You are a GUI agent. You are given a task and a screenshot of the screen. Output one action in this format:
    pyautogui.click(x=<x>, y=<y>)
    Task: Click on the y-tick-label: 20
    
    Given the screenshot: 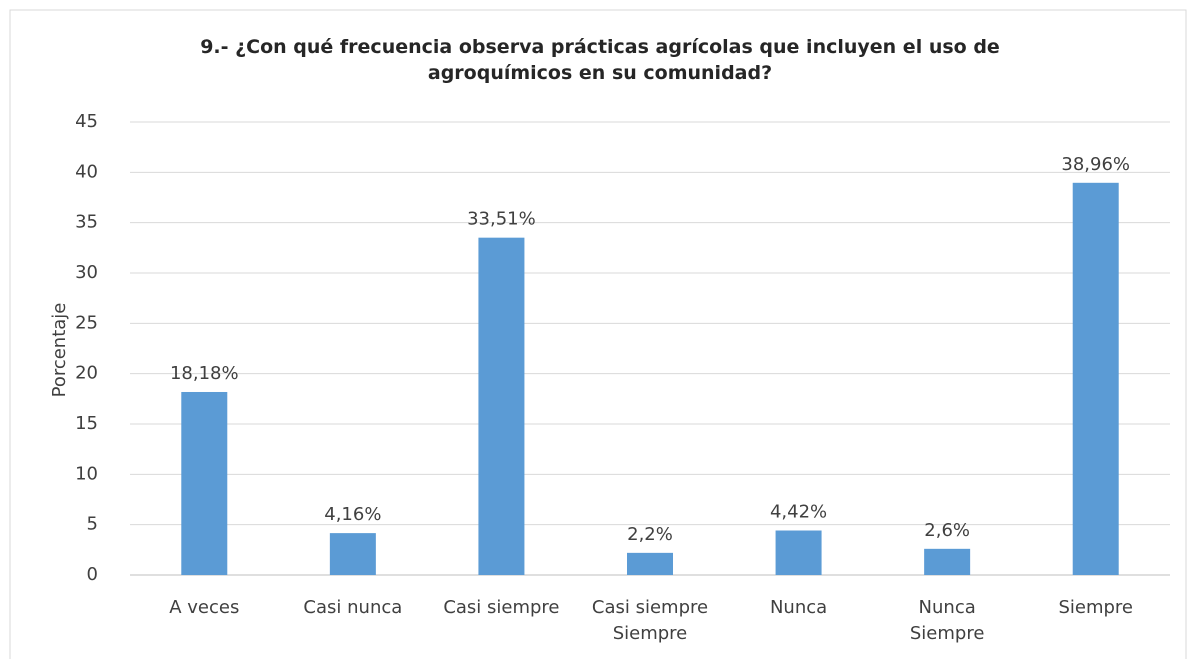 What is the action you would take?
    pyautogui.click(x=86, y=373)
    